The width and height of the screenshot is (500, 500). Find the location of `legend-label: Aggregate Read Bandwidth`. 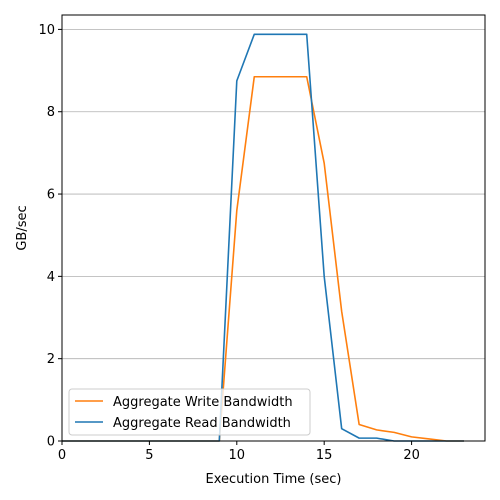

legend-label: Aggregate Read Bandwidth is located at coordinates (202, 423).